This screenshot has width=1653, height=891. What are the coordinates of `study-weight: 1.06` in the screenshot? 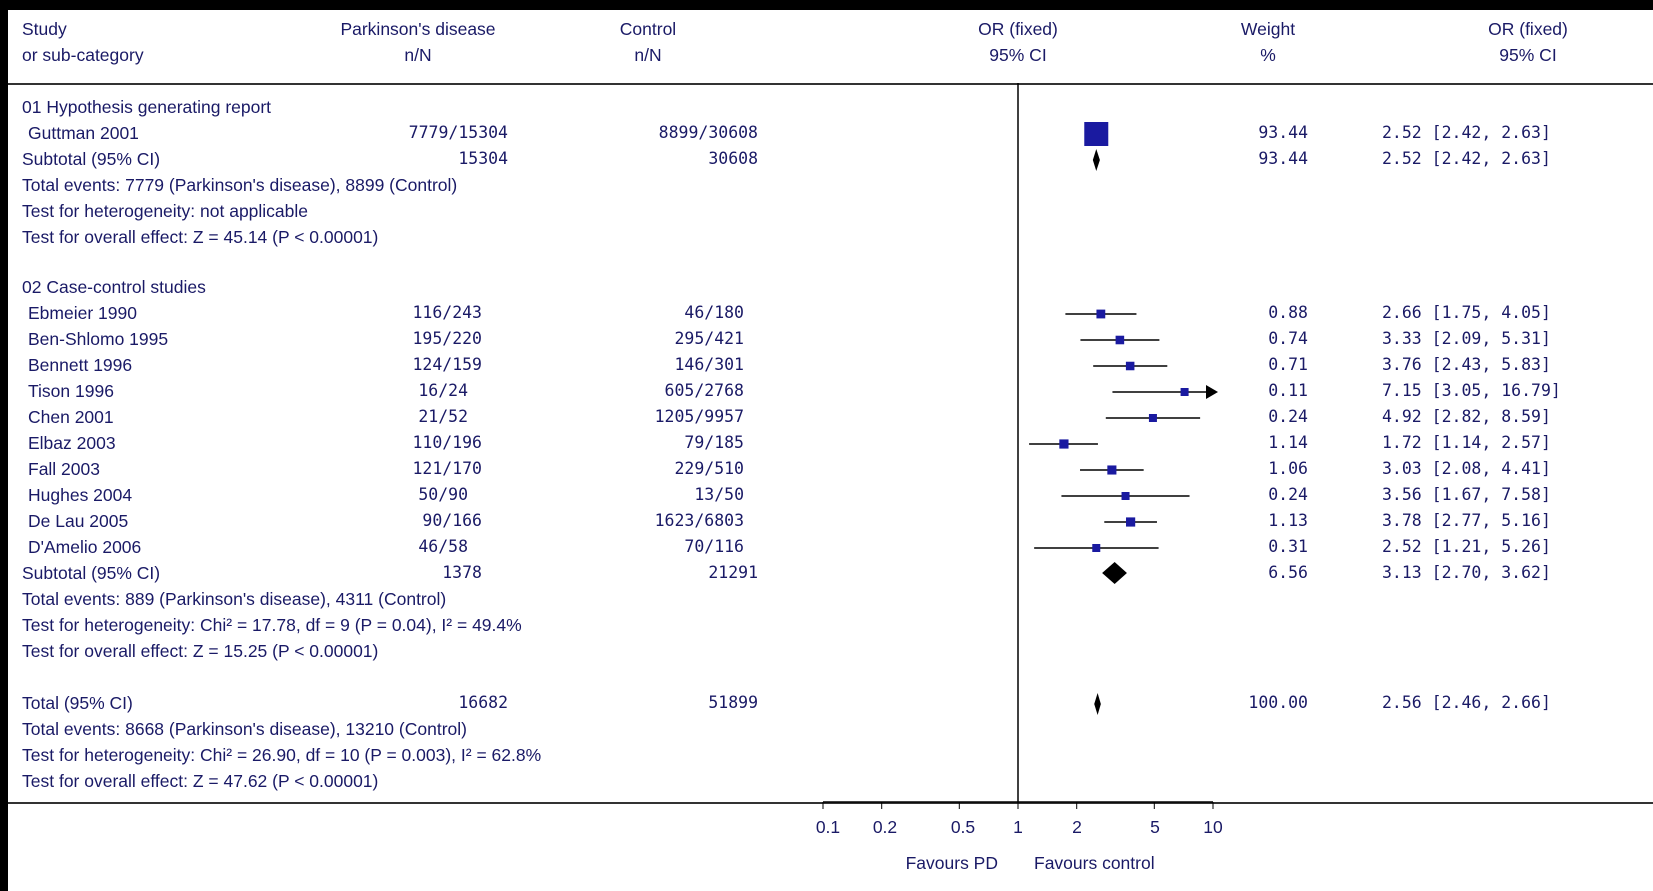 It's located at (1288, 468).